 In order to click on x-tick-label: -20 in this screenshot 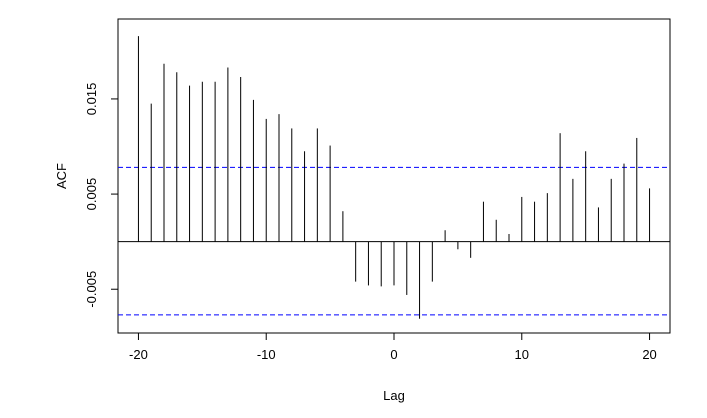, I will do `click(138, 354)`.